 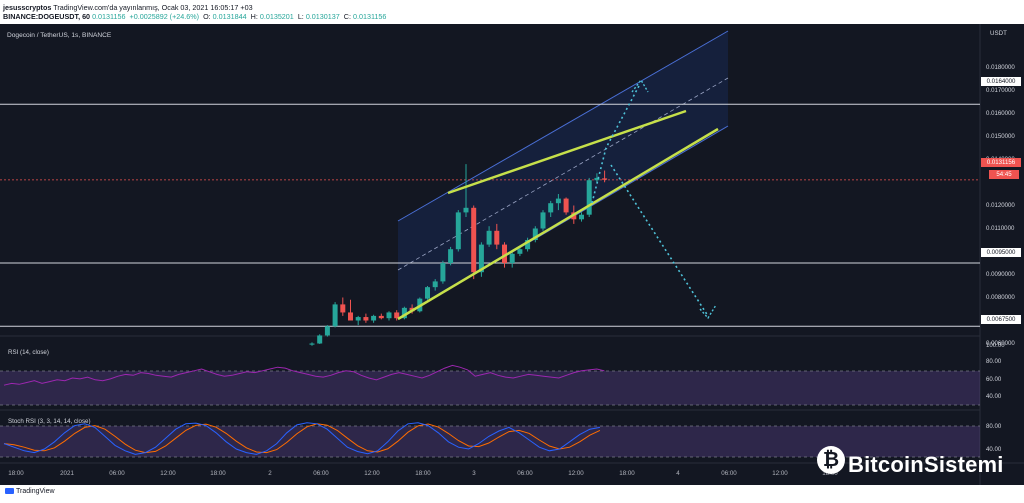 What do you see at coordinates (109, 16) in the screenshot?
I see `last-price: 0.0131156` at bounding box center [109, 16].